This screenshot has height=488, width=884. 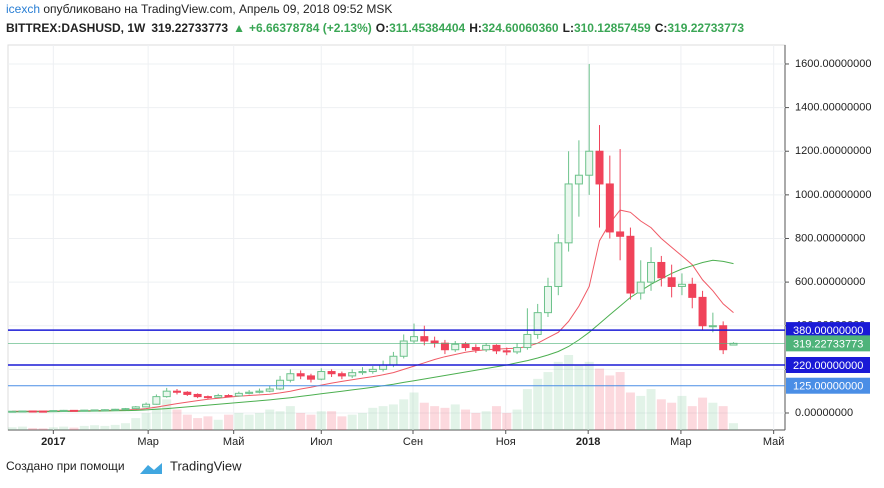 What do you see at coordinates (612, 28) in the screenshot?
I see `l: 310.12857459` at bounding box center [612, 28].